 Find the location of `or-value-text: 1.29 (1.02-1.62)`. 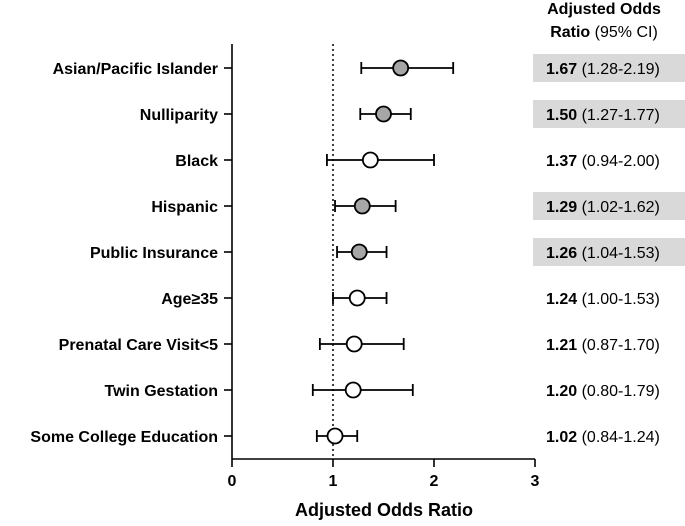

or-value-text: 1.29 (1.02-1.62) is located at coordinates (603, 207).